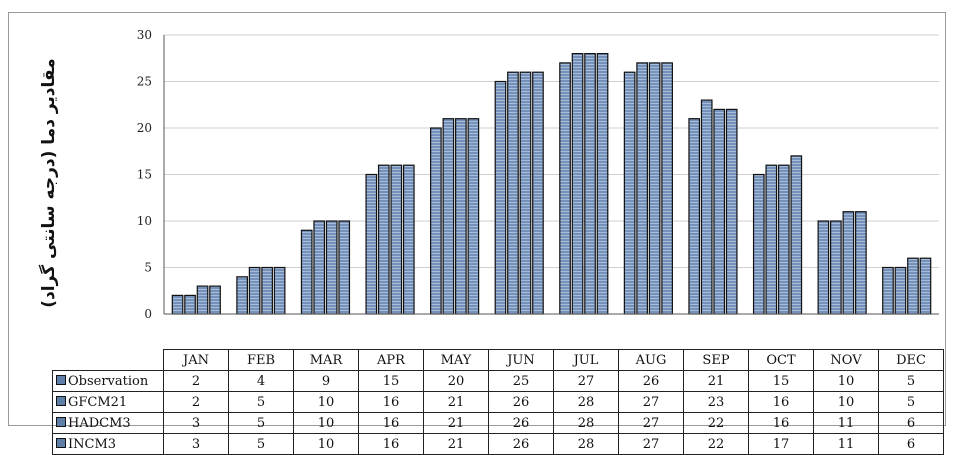 This screenshot has height=455, width=954. What do you see at coordinates (888, 290) in the screenshot?
I see `bar-observation-dec` at bounding box center [888, 290].